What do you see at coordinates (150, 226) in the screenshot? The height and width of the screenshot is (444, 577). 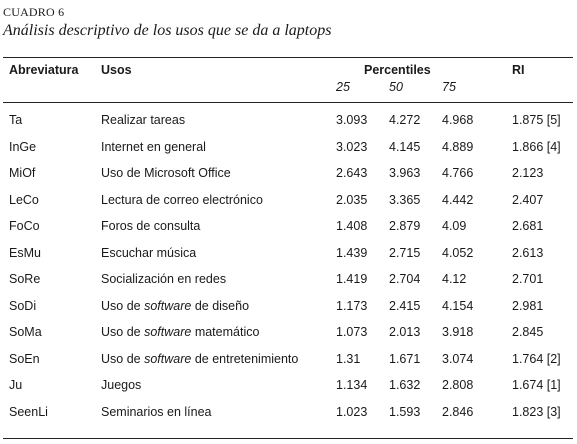 I see `cell-uso: Foros de consulta` at bounding box center [150, 226].